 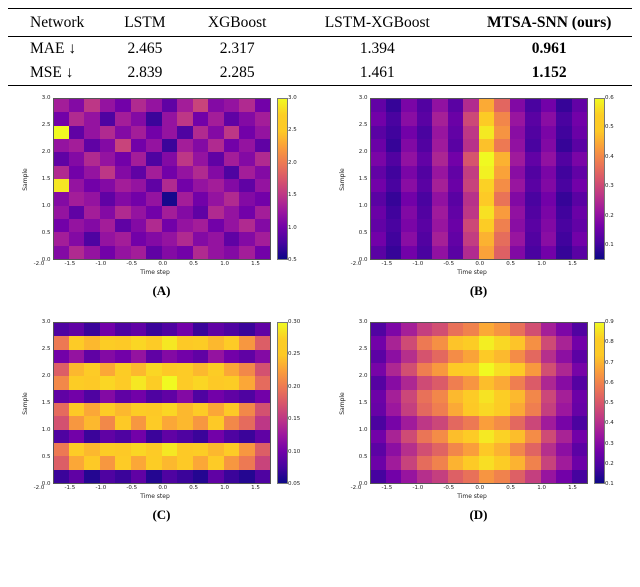 What do you see at coordinates (609, 362) in the screenshot?
I see `colorbar-tick-label: 0.7` at bounding box center [609, 362].